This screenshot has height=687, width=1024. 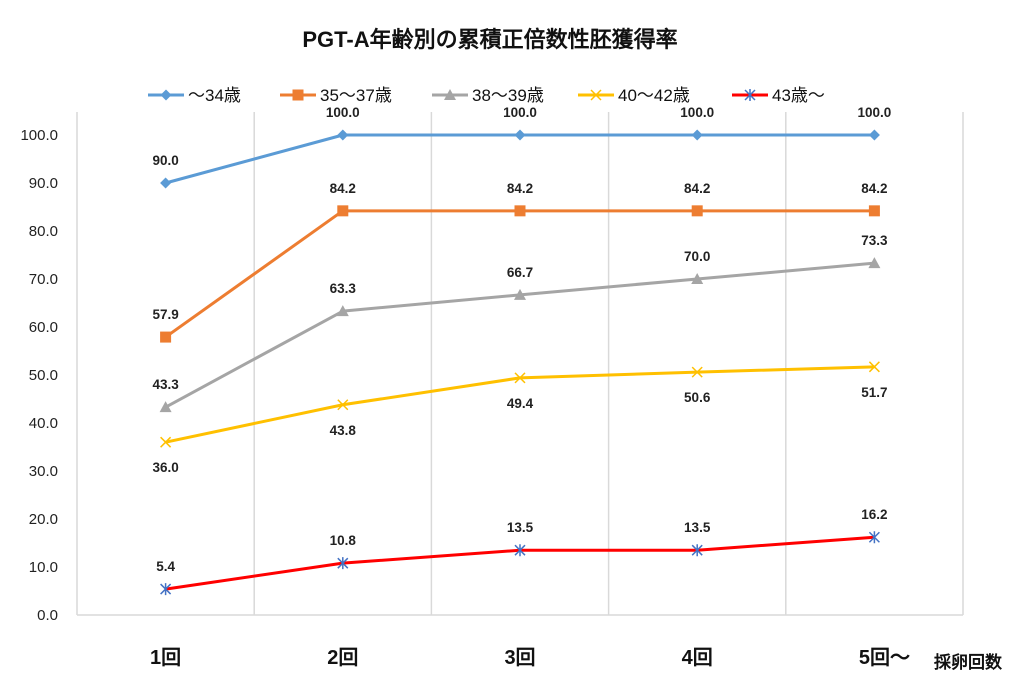 What do you see at coordinates (43, 327) in the screenshot?
I see `y-tick-label: 60.0` at bounding box center [43, 327].